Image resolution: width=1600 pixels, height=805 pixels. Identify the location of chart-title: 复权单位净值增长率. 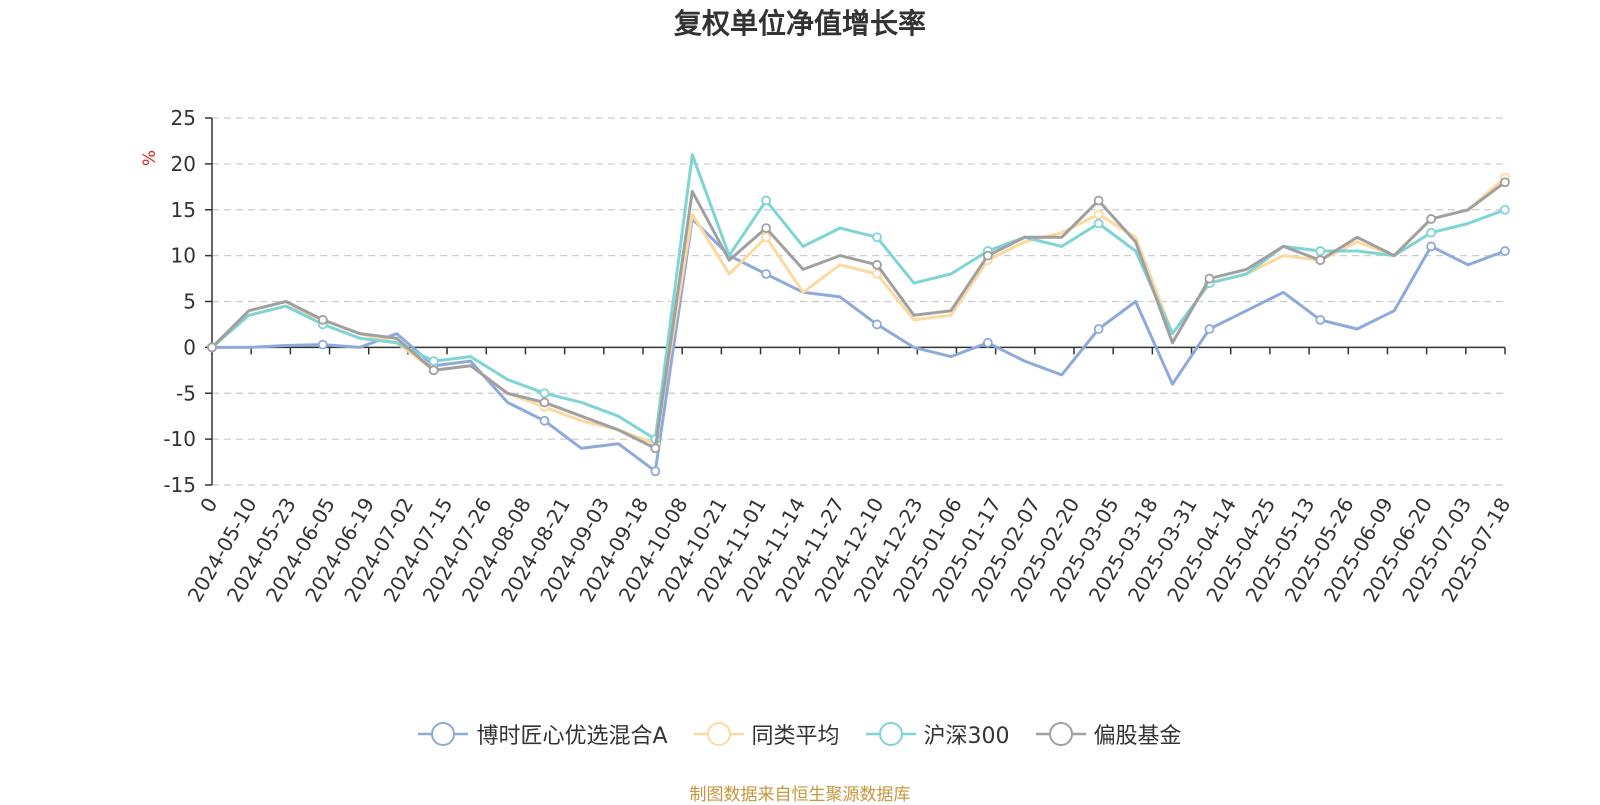
(799, 23).